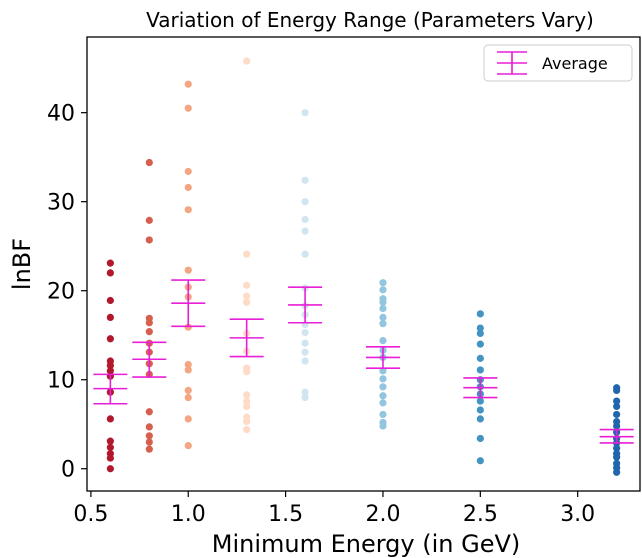  I want to click on legend-label: Average, so click(575, 63).